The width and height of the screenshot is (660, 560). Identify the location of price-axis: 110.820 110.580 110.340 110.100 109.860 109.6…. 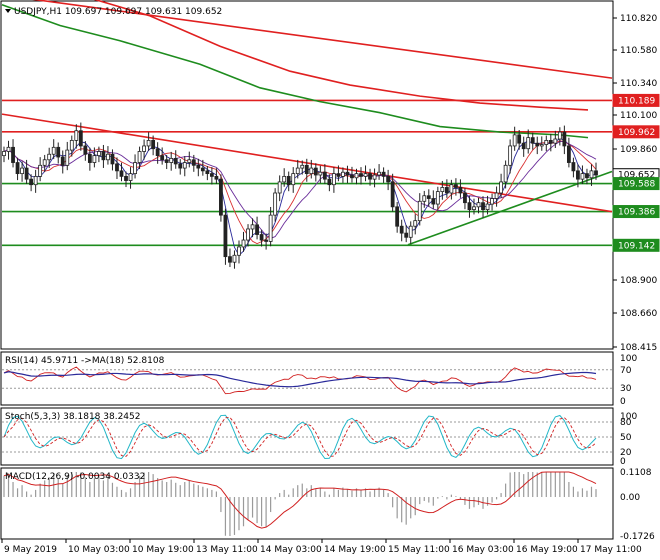
(636, 183).